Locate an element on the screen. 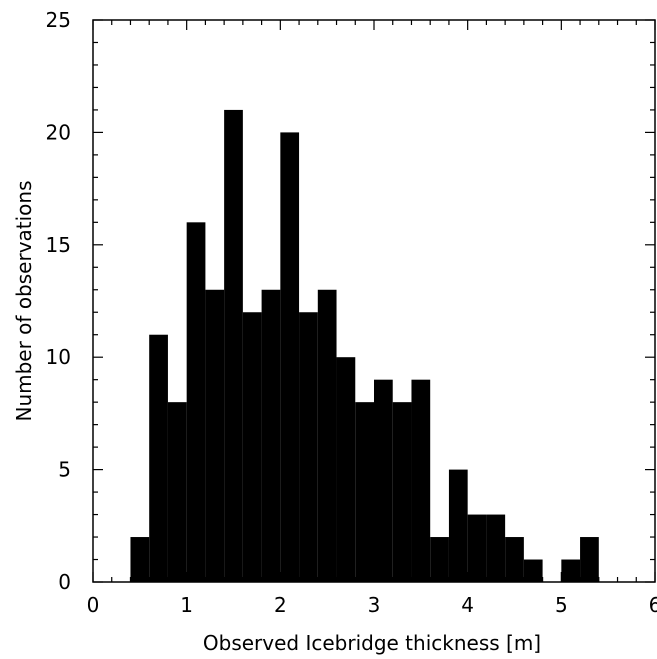  y-tick-label: 0 is located at coordinates (64, 582).